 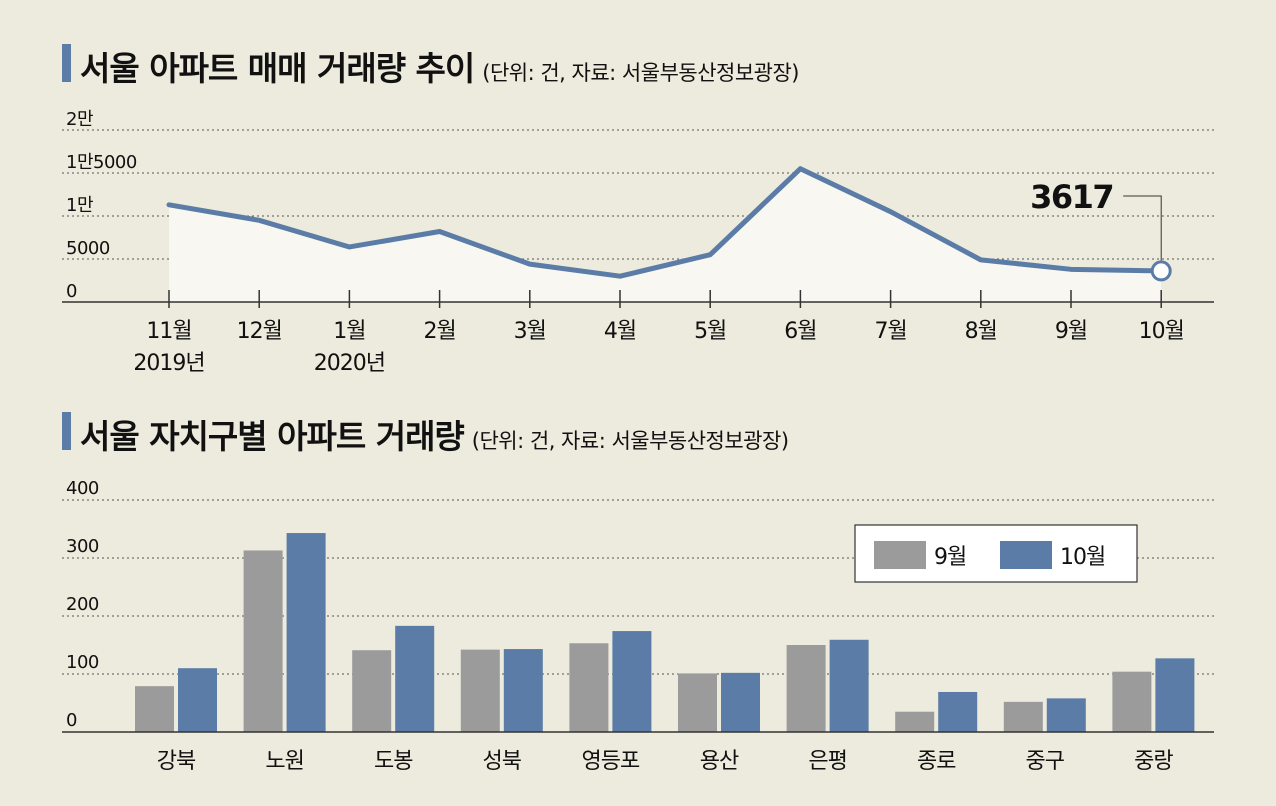 I want to click on line-xtick-label: 6월, so click(x=800, y=331).